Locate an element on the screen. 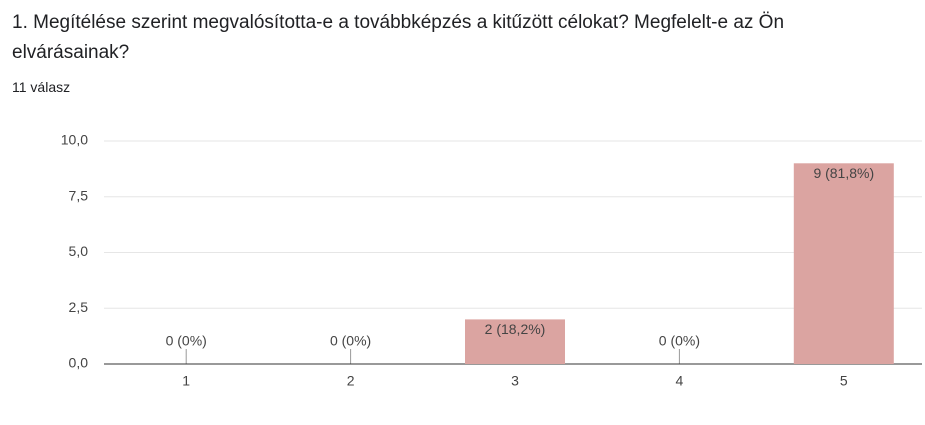 This screenshot has height=425, width=925. x-tick-label: 3 is located at coordinates (515, 381).